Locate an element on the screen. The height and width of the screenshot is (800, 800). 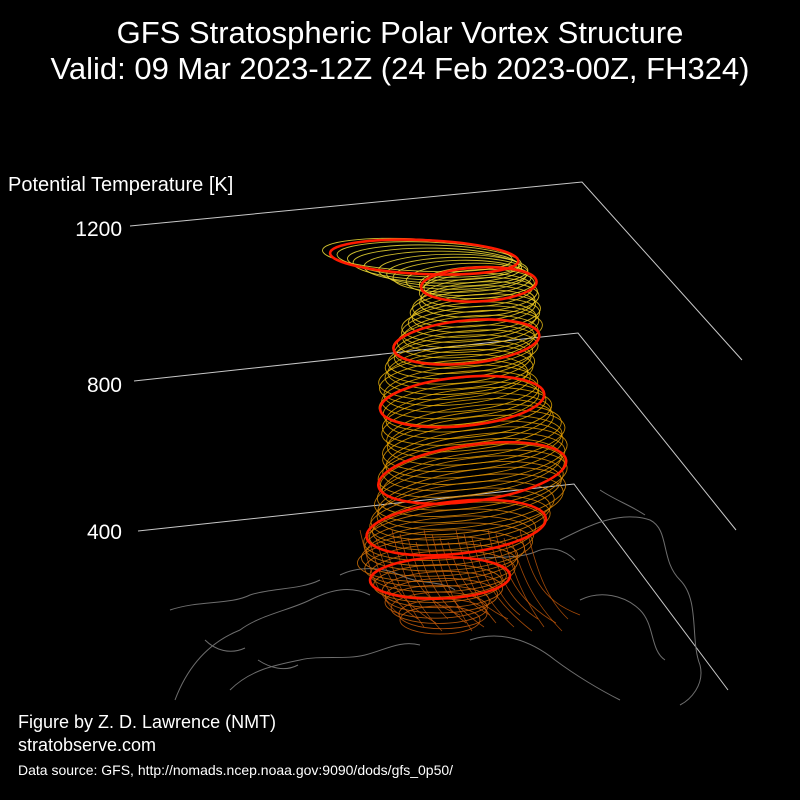
author-credit: Figure by Z. D. Lawrence (NMT) is located at coordinates (147, 722).